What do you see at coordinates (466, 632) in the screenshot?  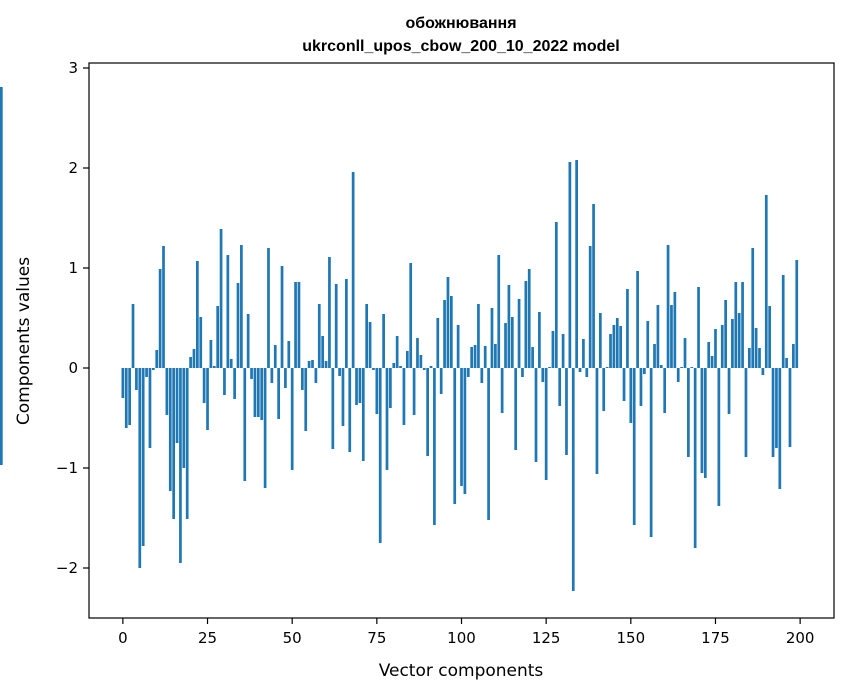 I see `x-axis-ticks: 0 25 50 75 100 125 150 175 200` at bounding box center [466, 632].